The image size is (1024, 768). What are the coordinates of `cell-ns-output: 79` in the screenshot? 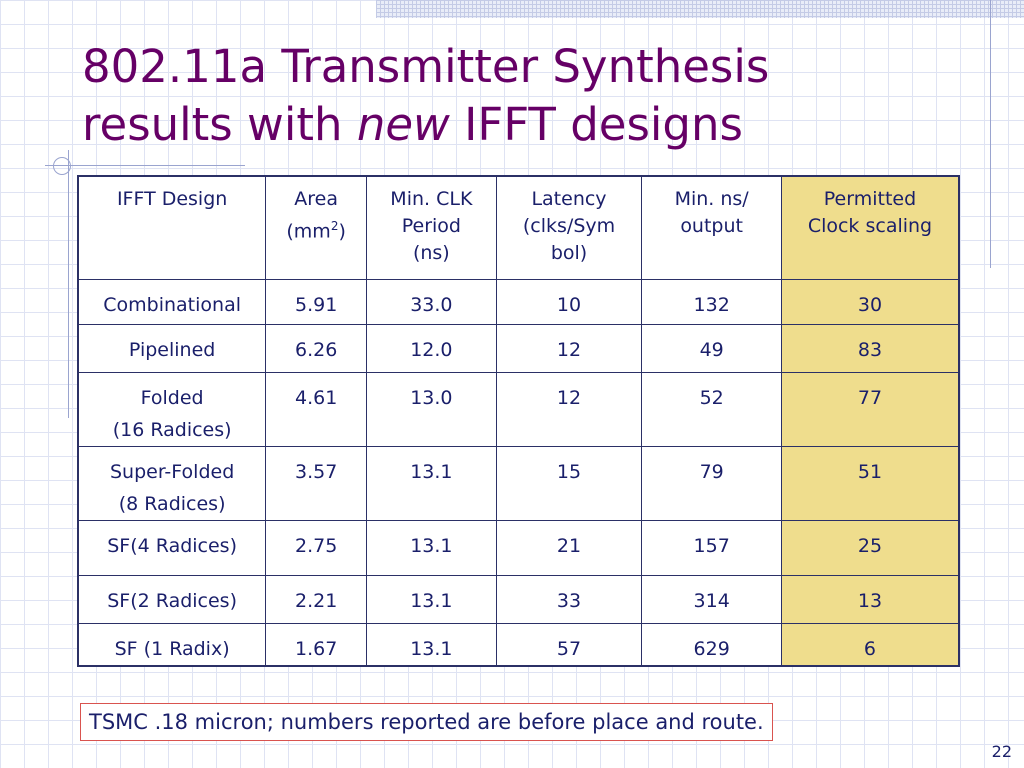 It's located at (711, 483).